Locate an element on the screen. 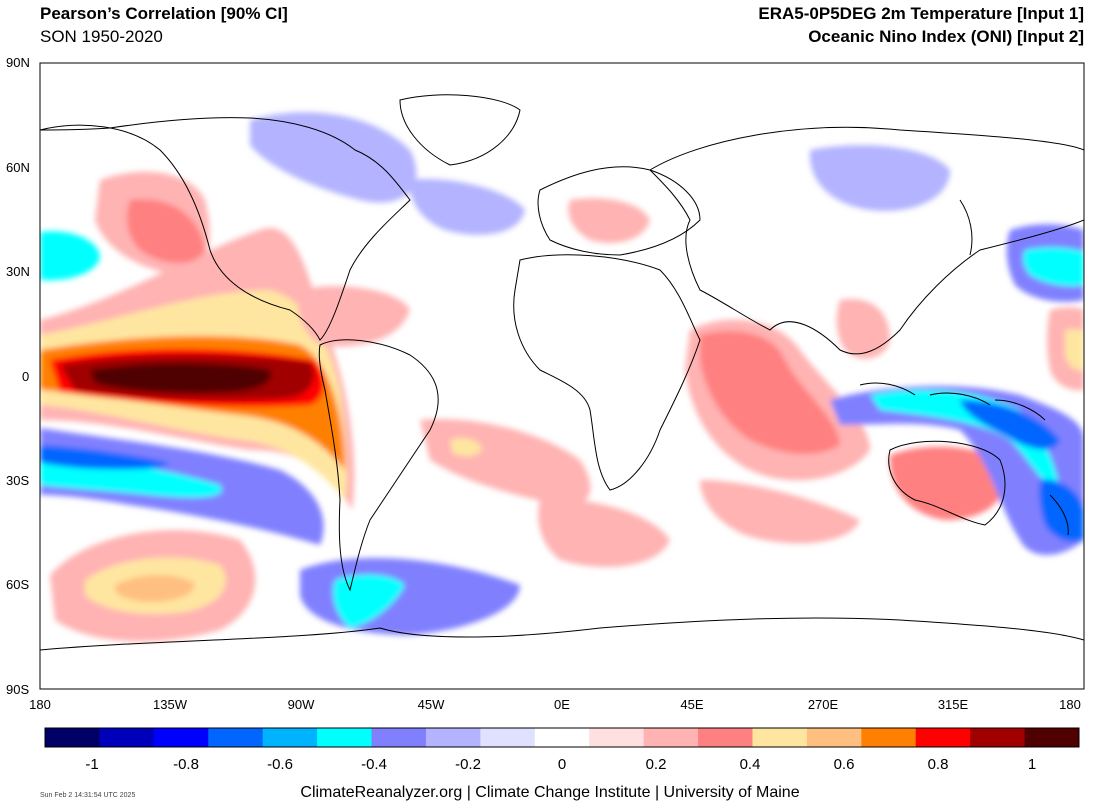 The image size is (1100, 810). colorbar-label-neg04: -0.4 is located at coordinates (374, 764).